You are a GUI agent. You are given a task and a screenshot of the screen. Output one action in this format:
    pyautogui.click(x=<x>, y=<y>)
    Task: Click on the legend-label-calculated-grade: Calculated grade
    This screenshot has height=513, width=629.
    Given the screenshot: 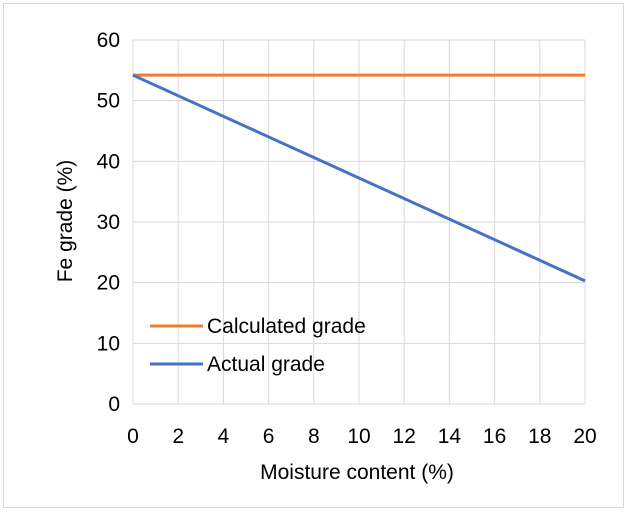 What is the action you would take?
    pyautogui.click(x=286, y=326)
    